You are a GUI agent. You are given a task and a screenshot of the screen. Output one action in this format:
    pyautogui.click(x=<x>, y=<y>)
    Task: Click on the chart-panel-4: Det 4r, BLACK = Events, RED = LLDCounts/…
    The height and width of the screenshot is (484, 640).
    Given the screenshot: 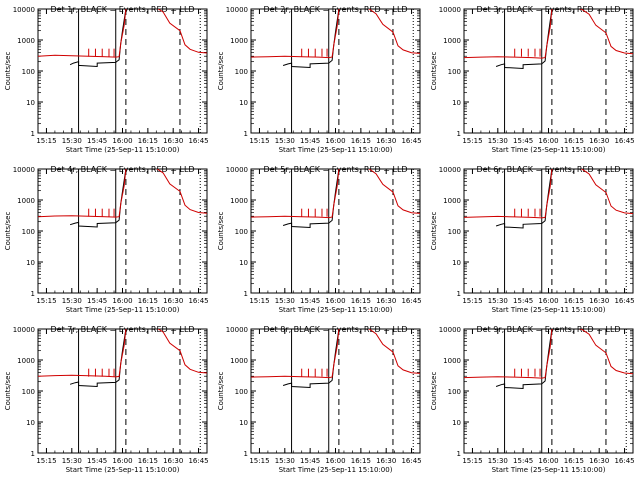 What is the action you would take?
    pyautogui.click(x=106, y=239)
    